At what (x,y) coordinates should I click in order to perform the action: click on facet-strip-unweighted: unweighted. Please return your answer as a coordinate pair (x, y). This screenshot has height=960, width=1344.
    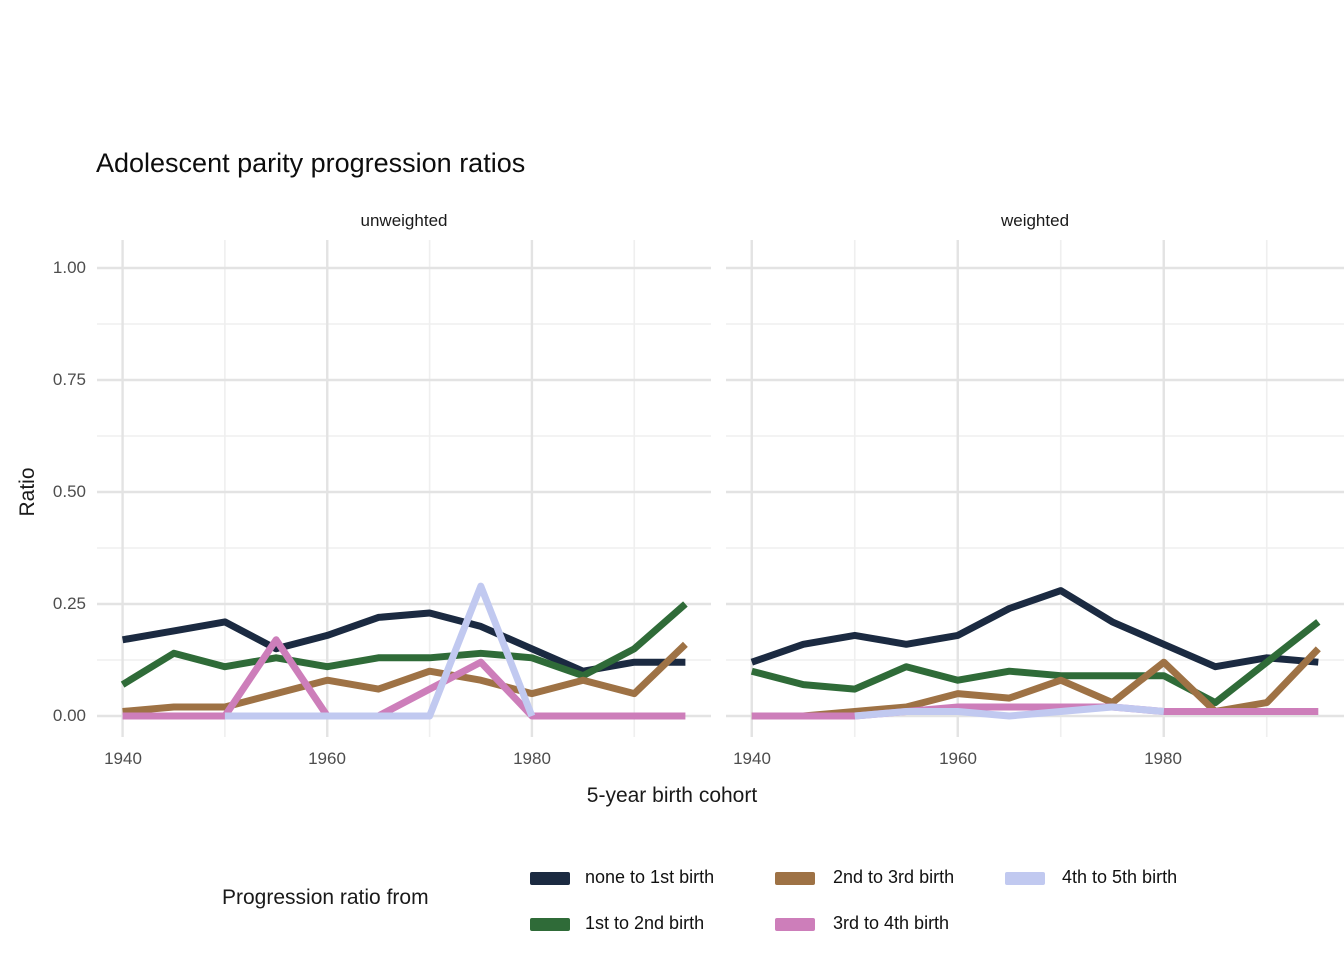
    Looking at the image, I should click on (404, 220).